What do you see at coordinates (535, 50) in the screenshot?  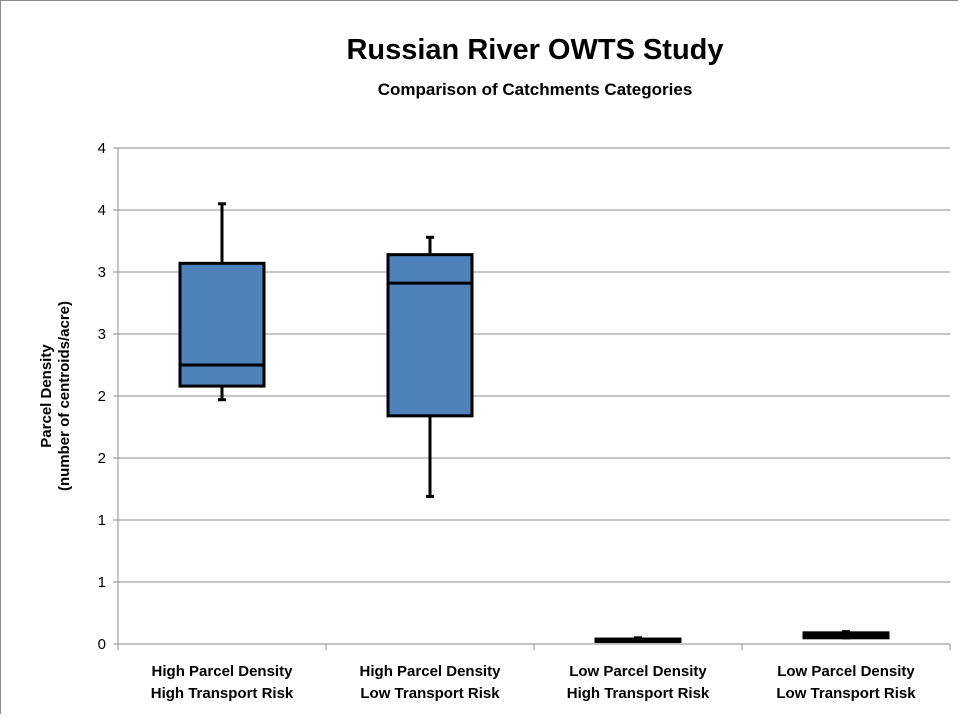 I see `chart-title: Russian River OWTS Study` at bounding box center [535, 50].